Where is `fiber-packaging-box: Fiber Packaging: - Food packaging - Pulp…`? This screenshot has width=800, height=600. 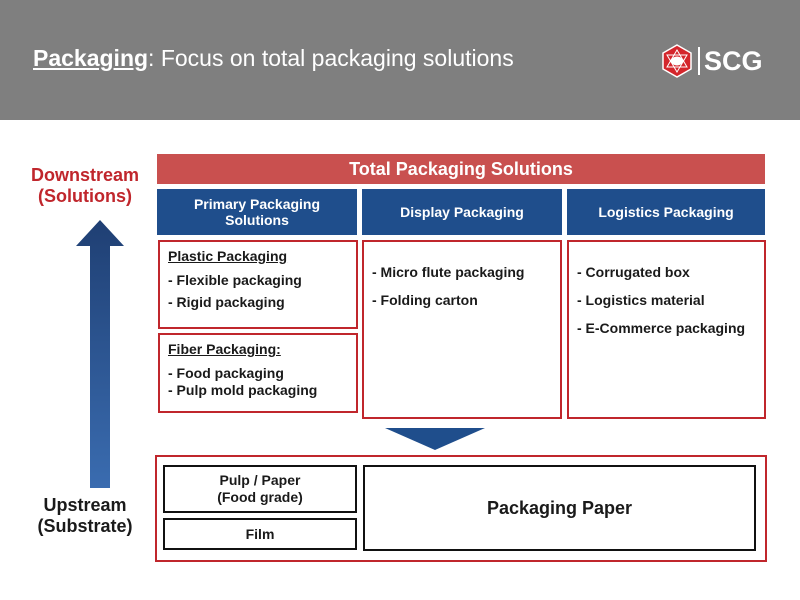
fiber-packaging-box: Fiber Packaging: - Food packaging - Pulp… is located at coordinates (258, 373).